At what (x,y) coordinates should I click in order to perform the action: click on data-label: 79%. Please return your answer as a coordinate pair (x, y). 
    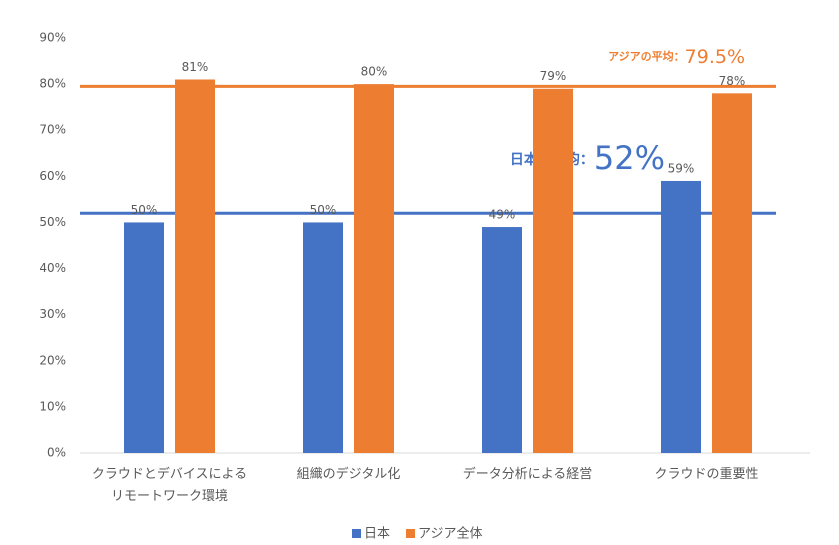
    Looking at the image, I should click on (553, 76).